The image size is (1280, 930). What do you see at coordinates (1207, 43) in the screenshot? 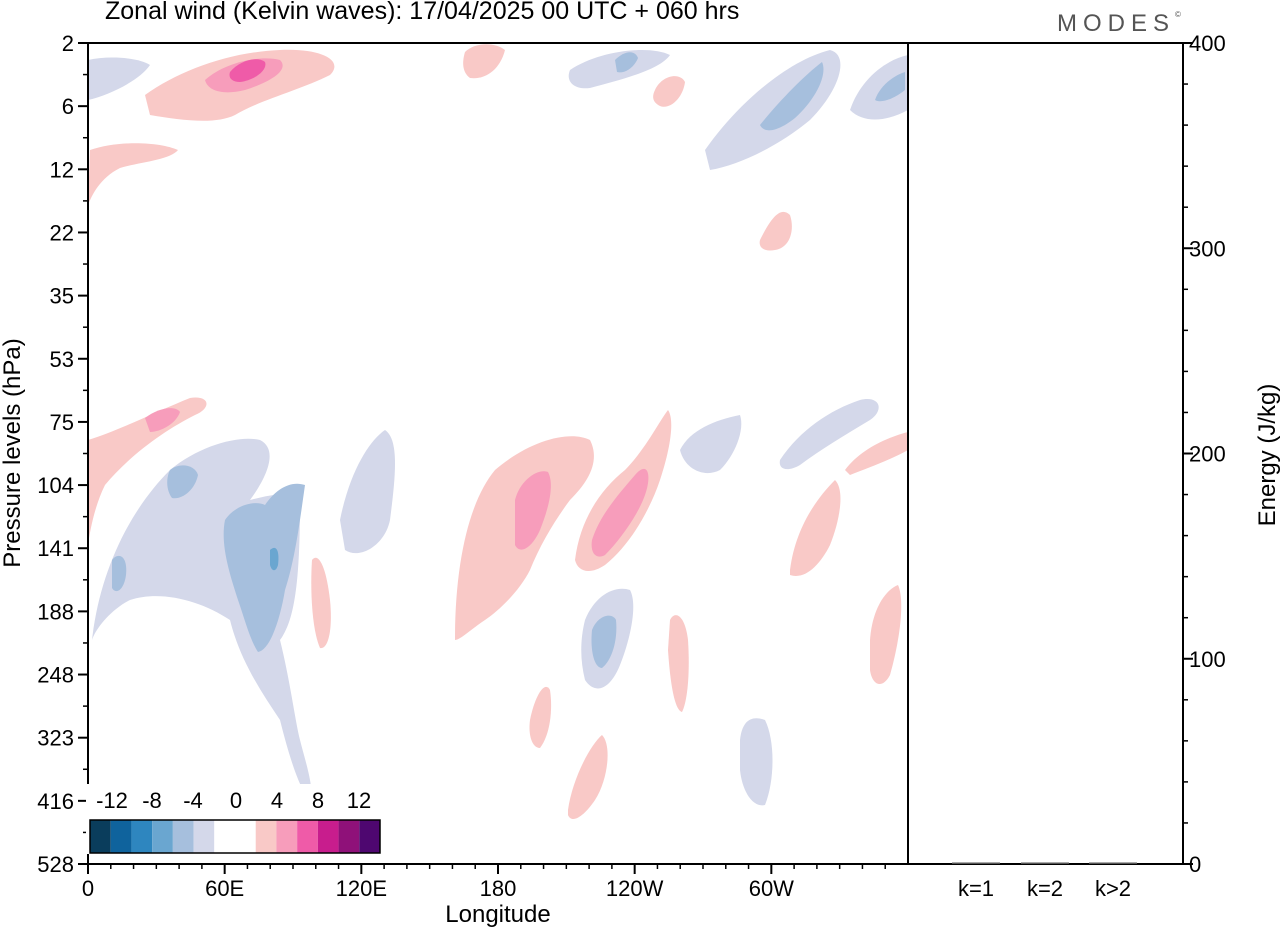
I see `energy-tick-label: 400` at bounding box center [1207, 43].